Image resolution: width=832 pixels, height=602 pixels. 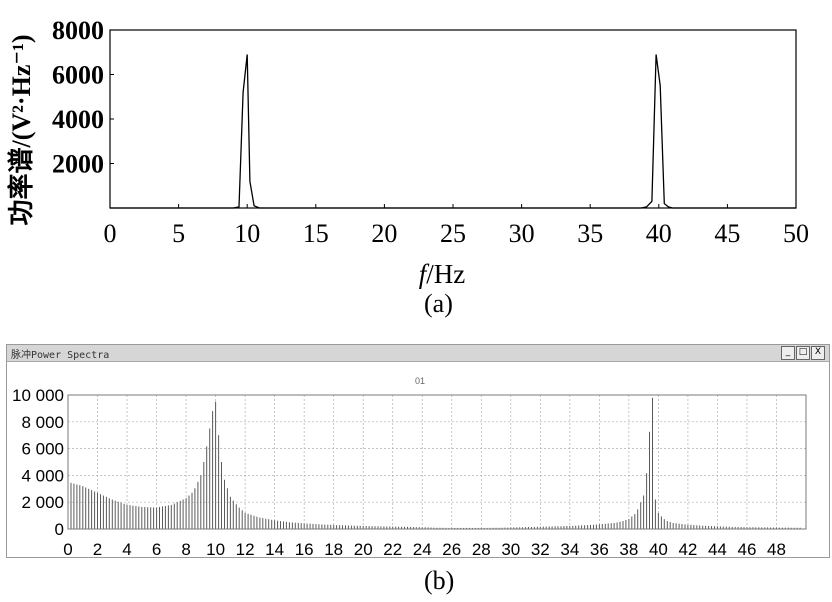 I want to click on caption-b: (b), so click(x=439, y=580).